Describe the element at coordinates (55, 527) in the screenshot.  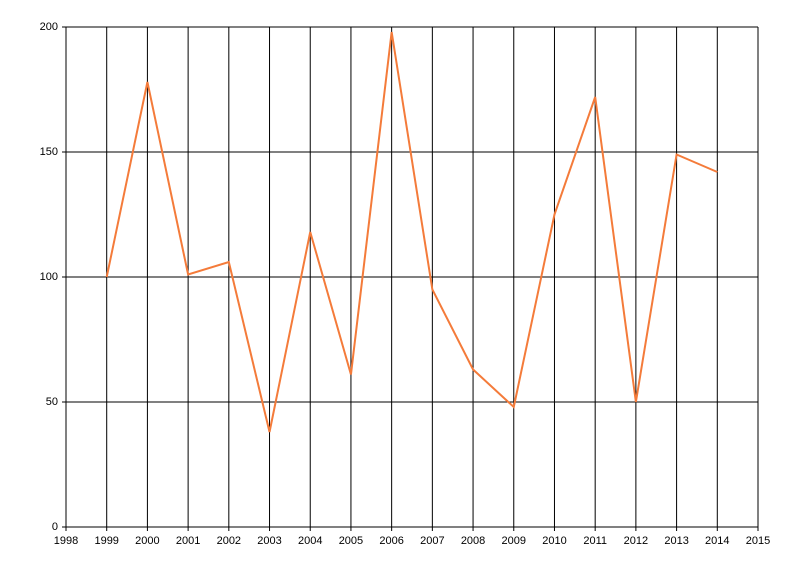
I see `y-tick-label: 0` at that location.